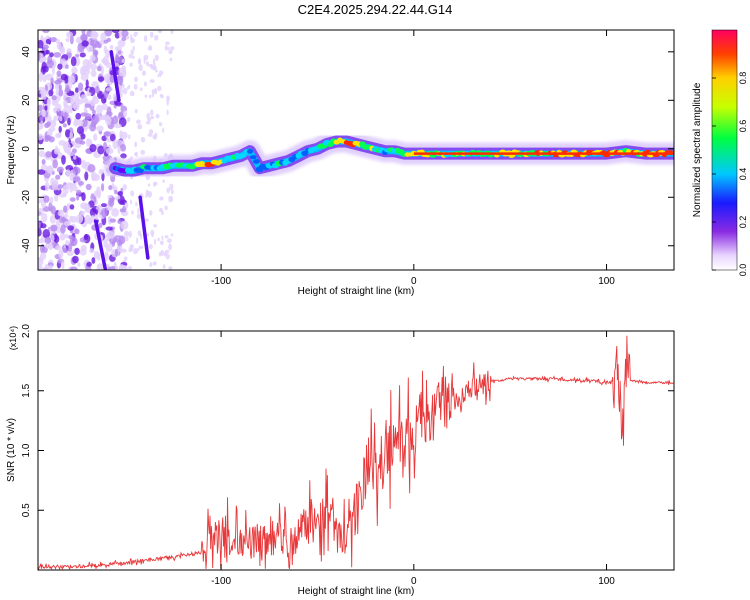 The width and height of the screenshot is (750, 600). What do you see at coordinates (26, 197) in the screenshot?
I see `spectrogram-y-tick-label: -20` at bounding box center [26, 197].